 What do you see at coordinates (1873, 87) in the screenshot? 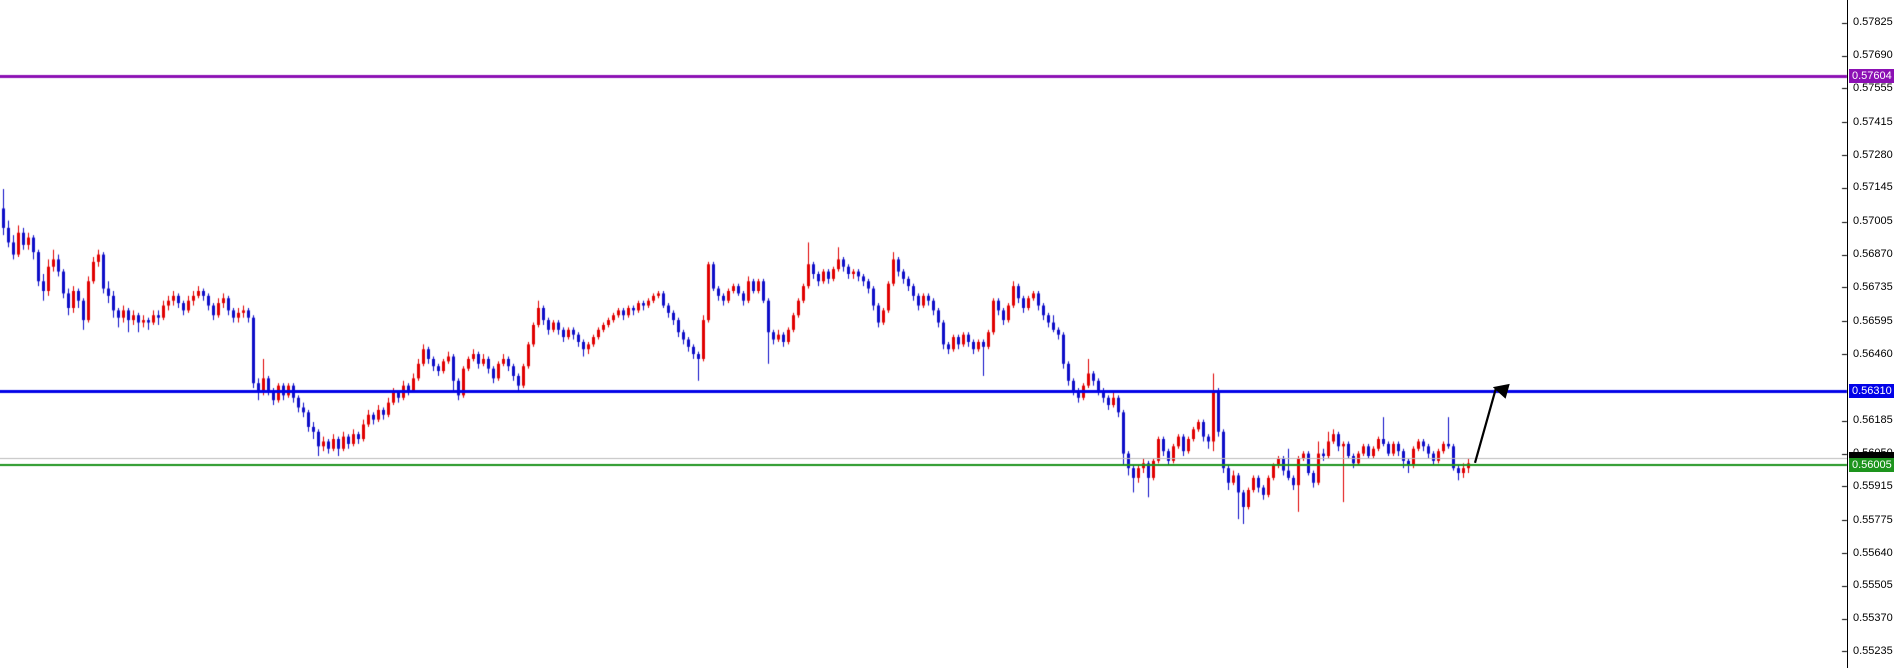
I see `axis-tick-label: 0.57555` at bounding box center [1873, 87].